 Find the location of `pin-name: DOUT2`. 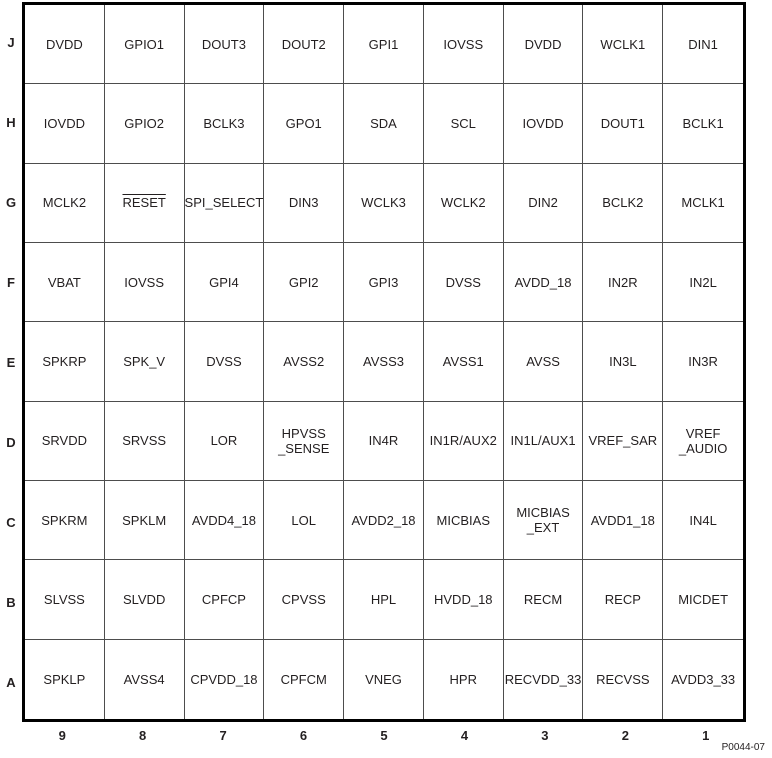

pin-name: DOUT2 is located at coordinates (303, 44).